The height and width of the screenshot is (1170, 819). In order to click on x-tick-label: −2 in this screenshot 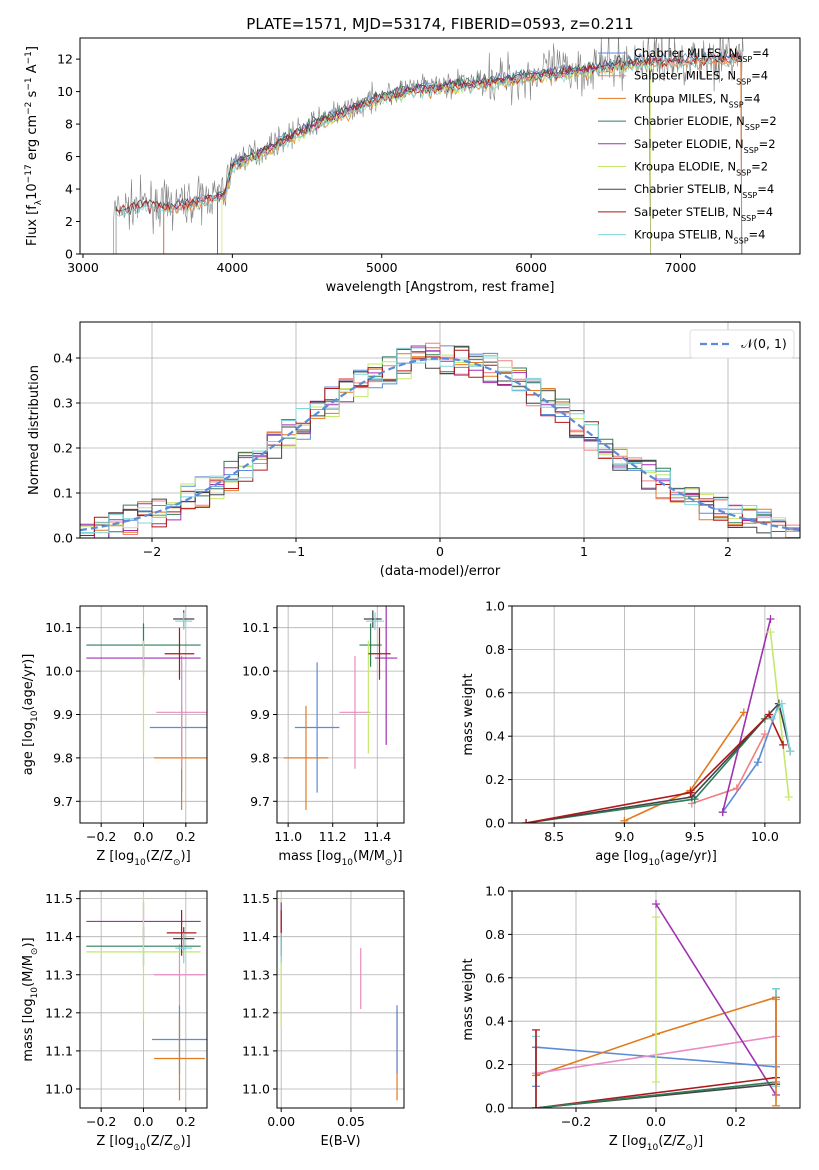, I will do `click(152, 551)`.